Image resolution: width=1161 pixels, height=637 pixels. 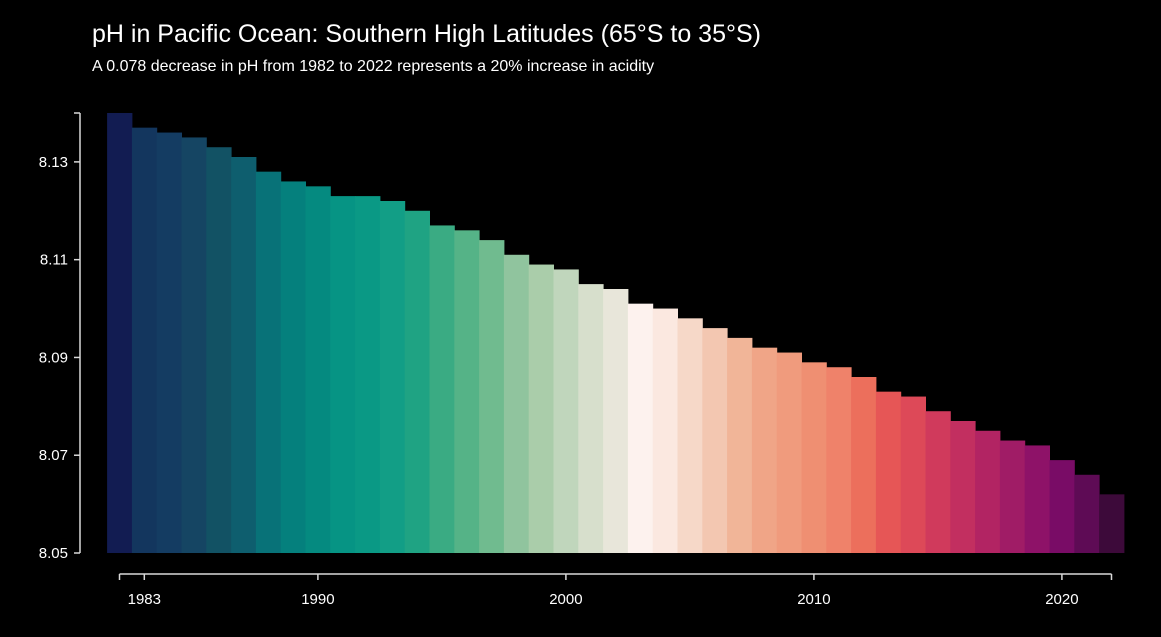 I want to click on x-tick-label: 2010, so click(x=813, y=599).